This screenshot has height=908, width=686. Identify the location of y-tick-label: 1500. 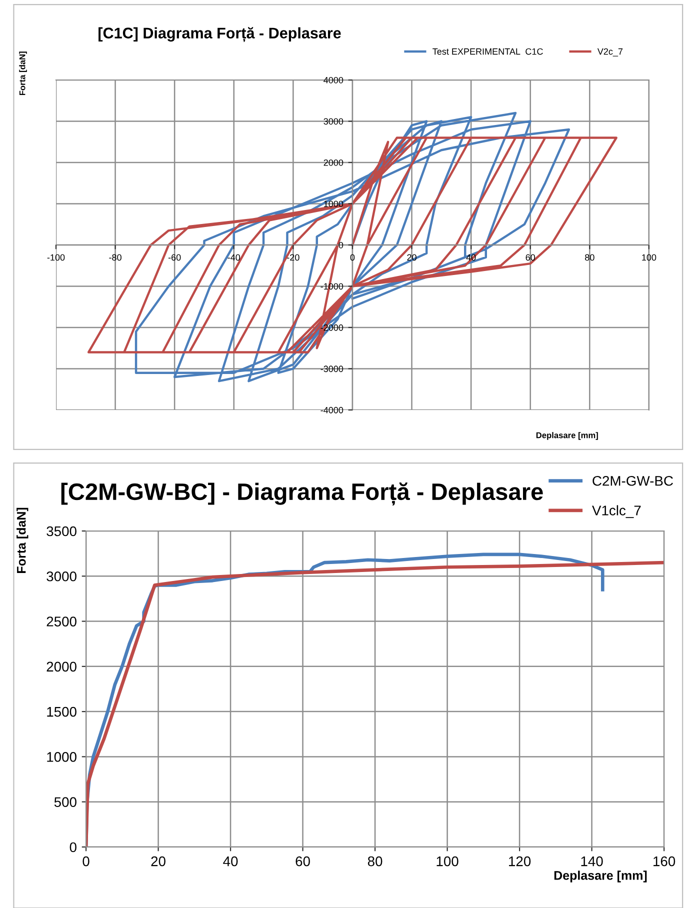
(61, 711).